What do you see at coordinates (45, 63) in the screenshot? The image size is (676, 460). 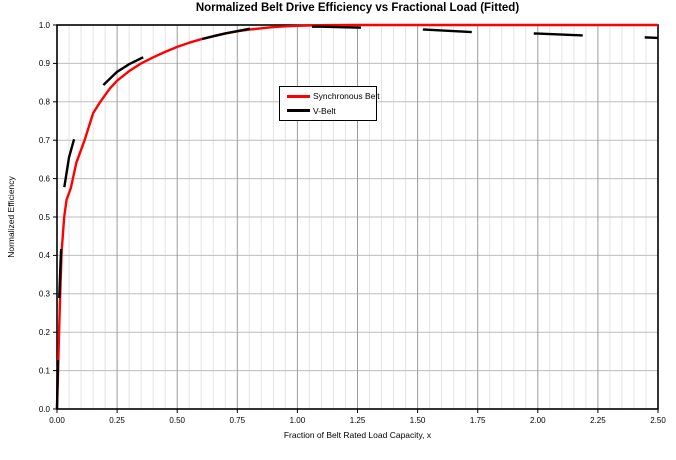 I see `svg-text: 0.9` at bounding box center [45, 63].